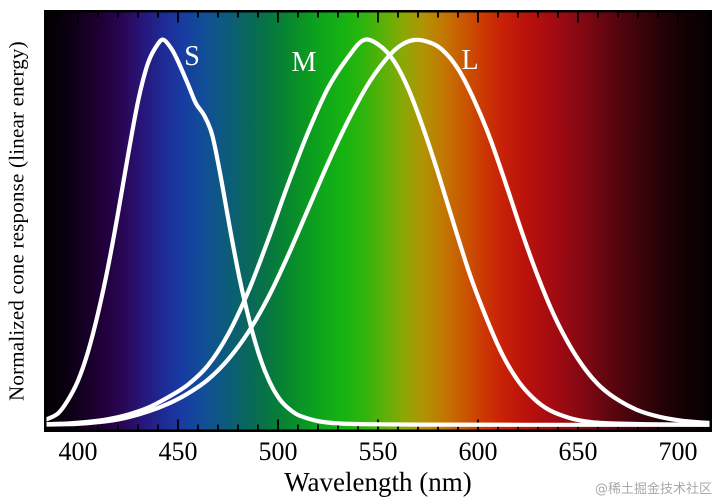 The height and width of the screenshot is (502, 720). I want to click on x-tick-labels: 400 450 500 550 600 650 700, so click(360, 453).